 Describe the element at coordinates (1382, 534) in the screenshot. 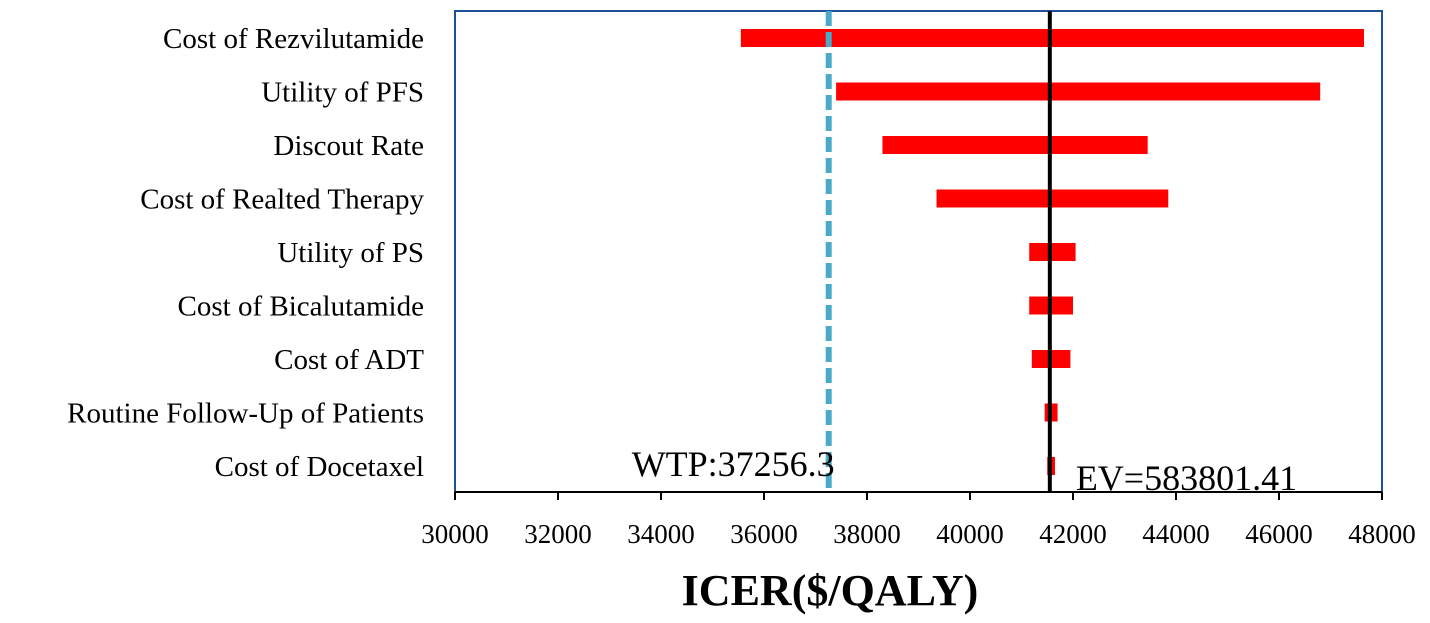

I see `x-tick-label-10: 48000` at that location.